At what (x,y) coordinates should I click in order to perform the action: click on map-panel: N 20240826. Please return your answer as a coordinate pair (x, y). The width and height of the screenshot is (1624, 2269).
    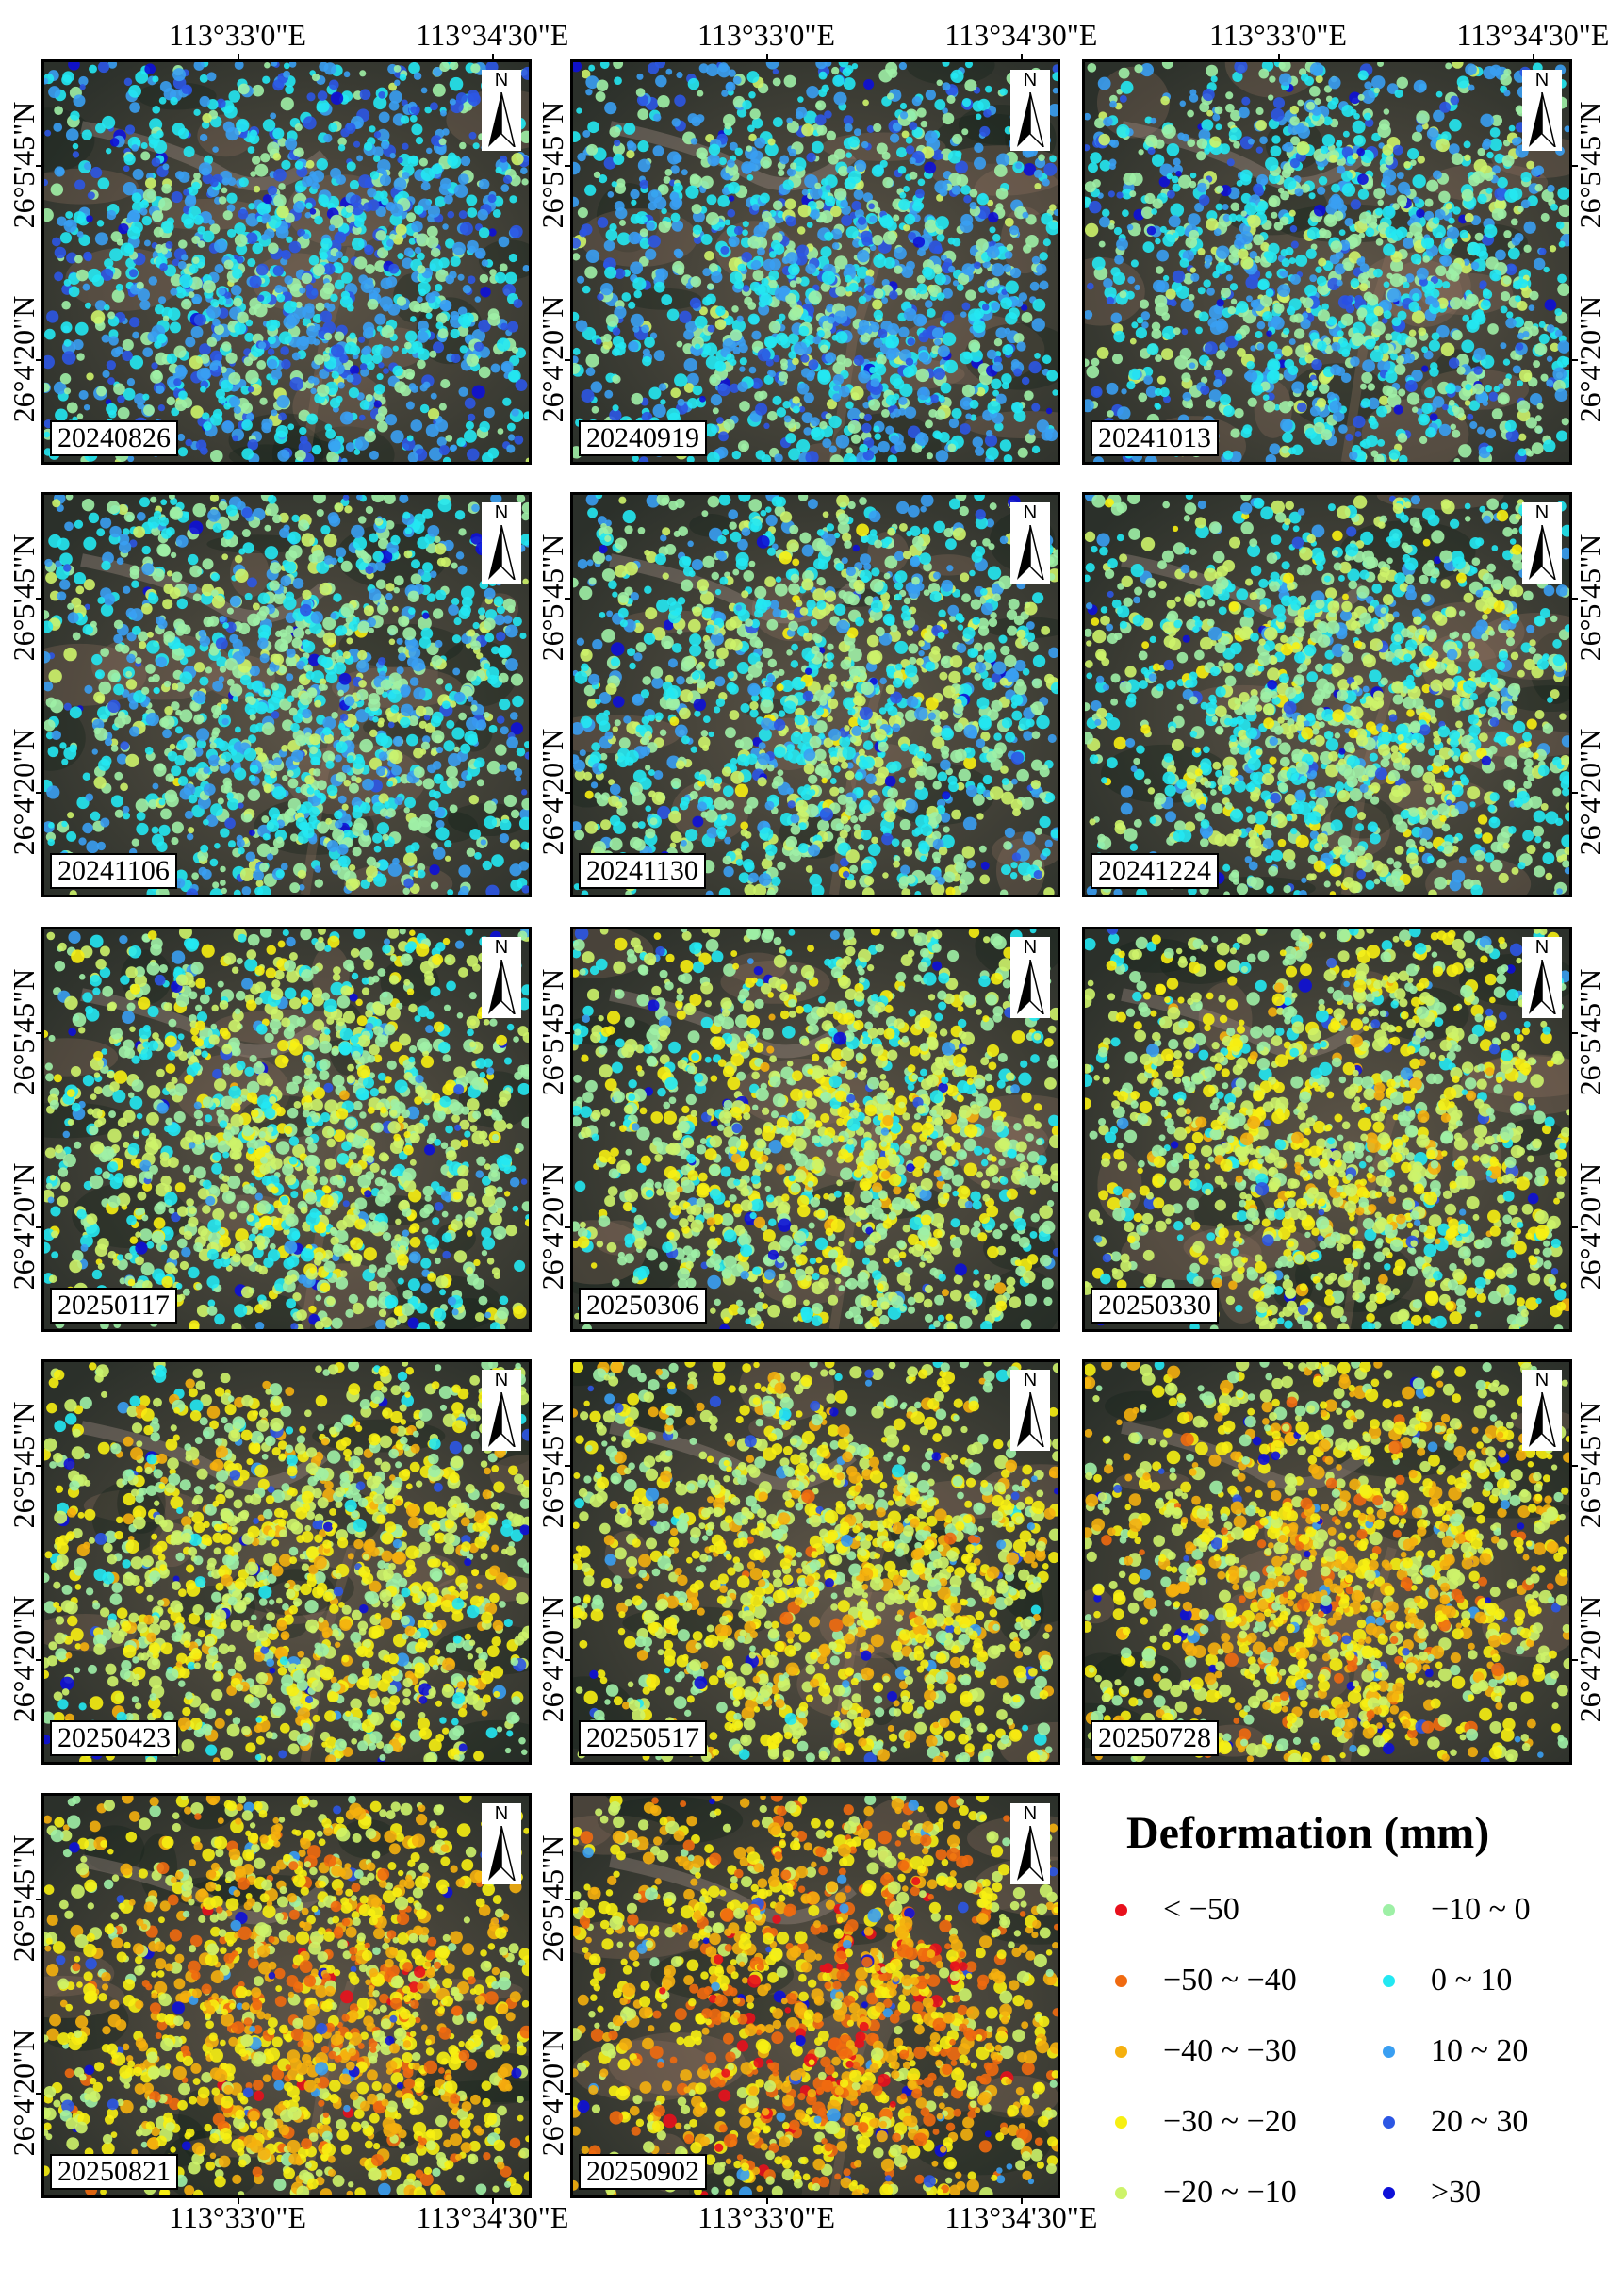
    Looking at the image, I should click on (286, 262).